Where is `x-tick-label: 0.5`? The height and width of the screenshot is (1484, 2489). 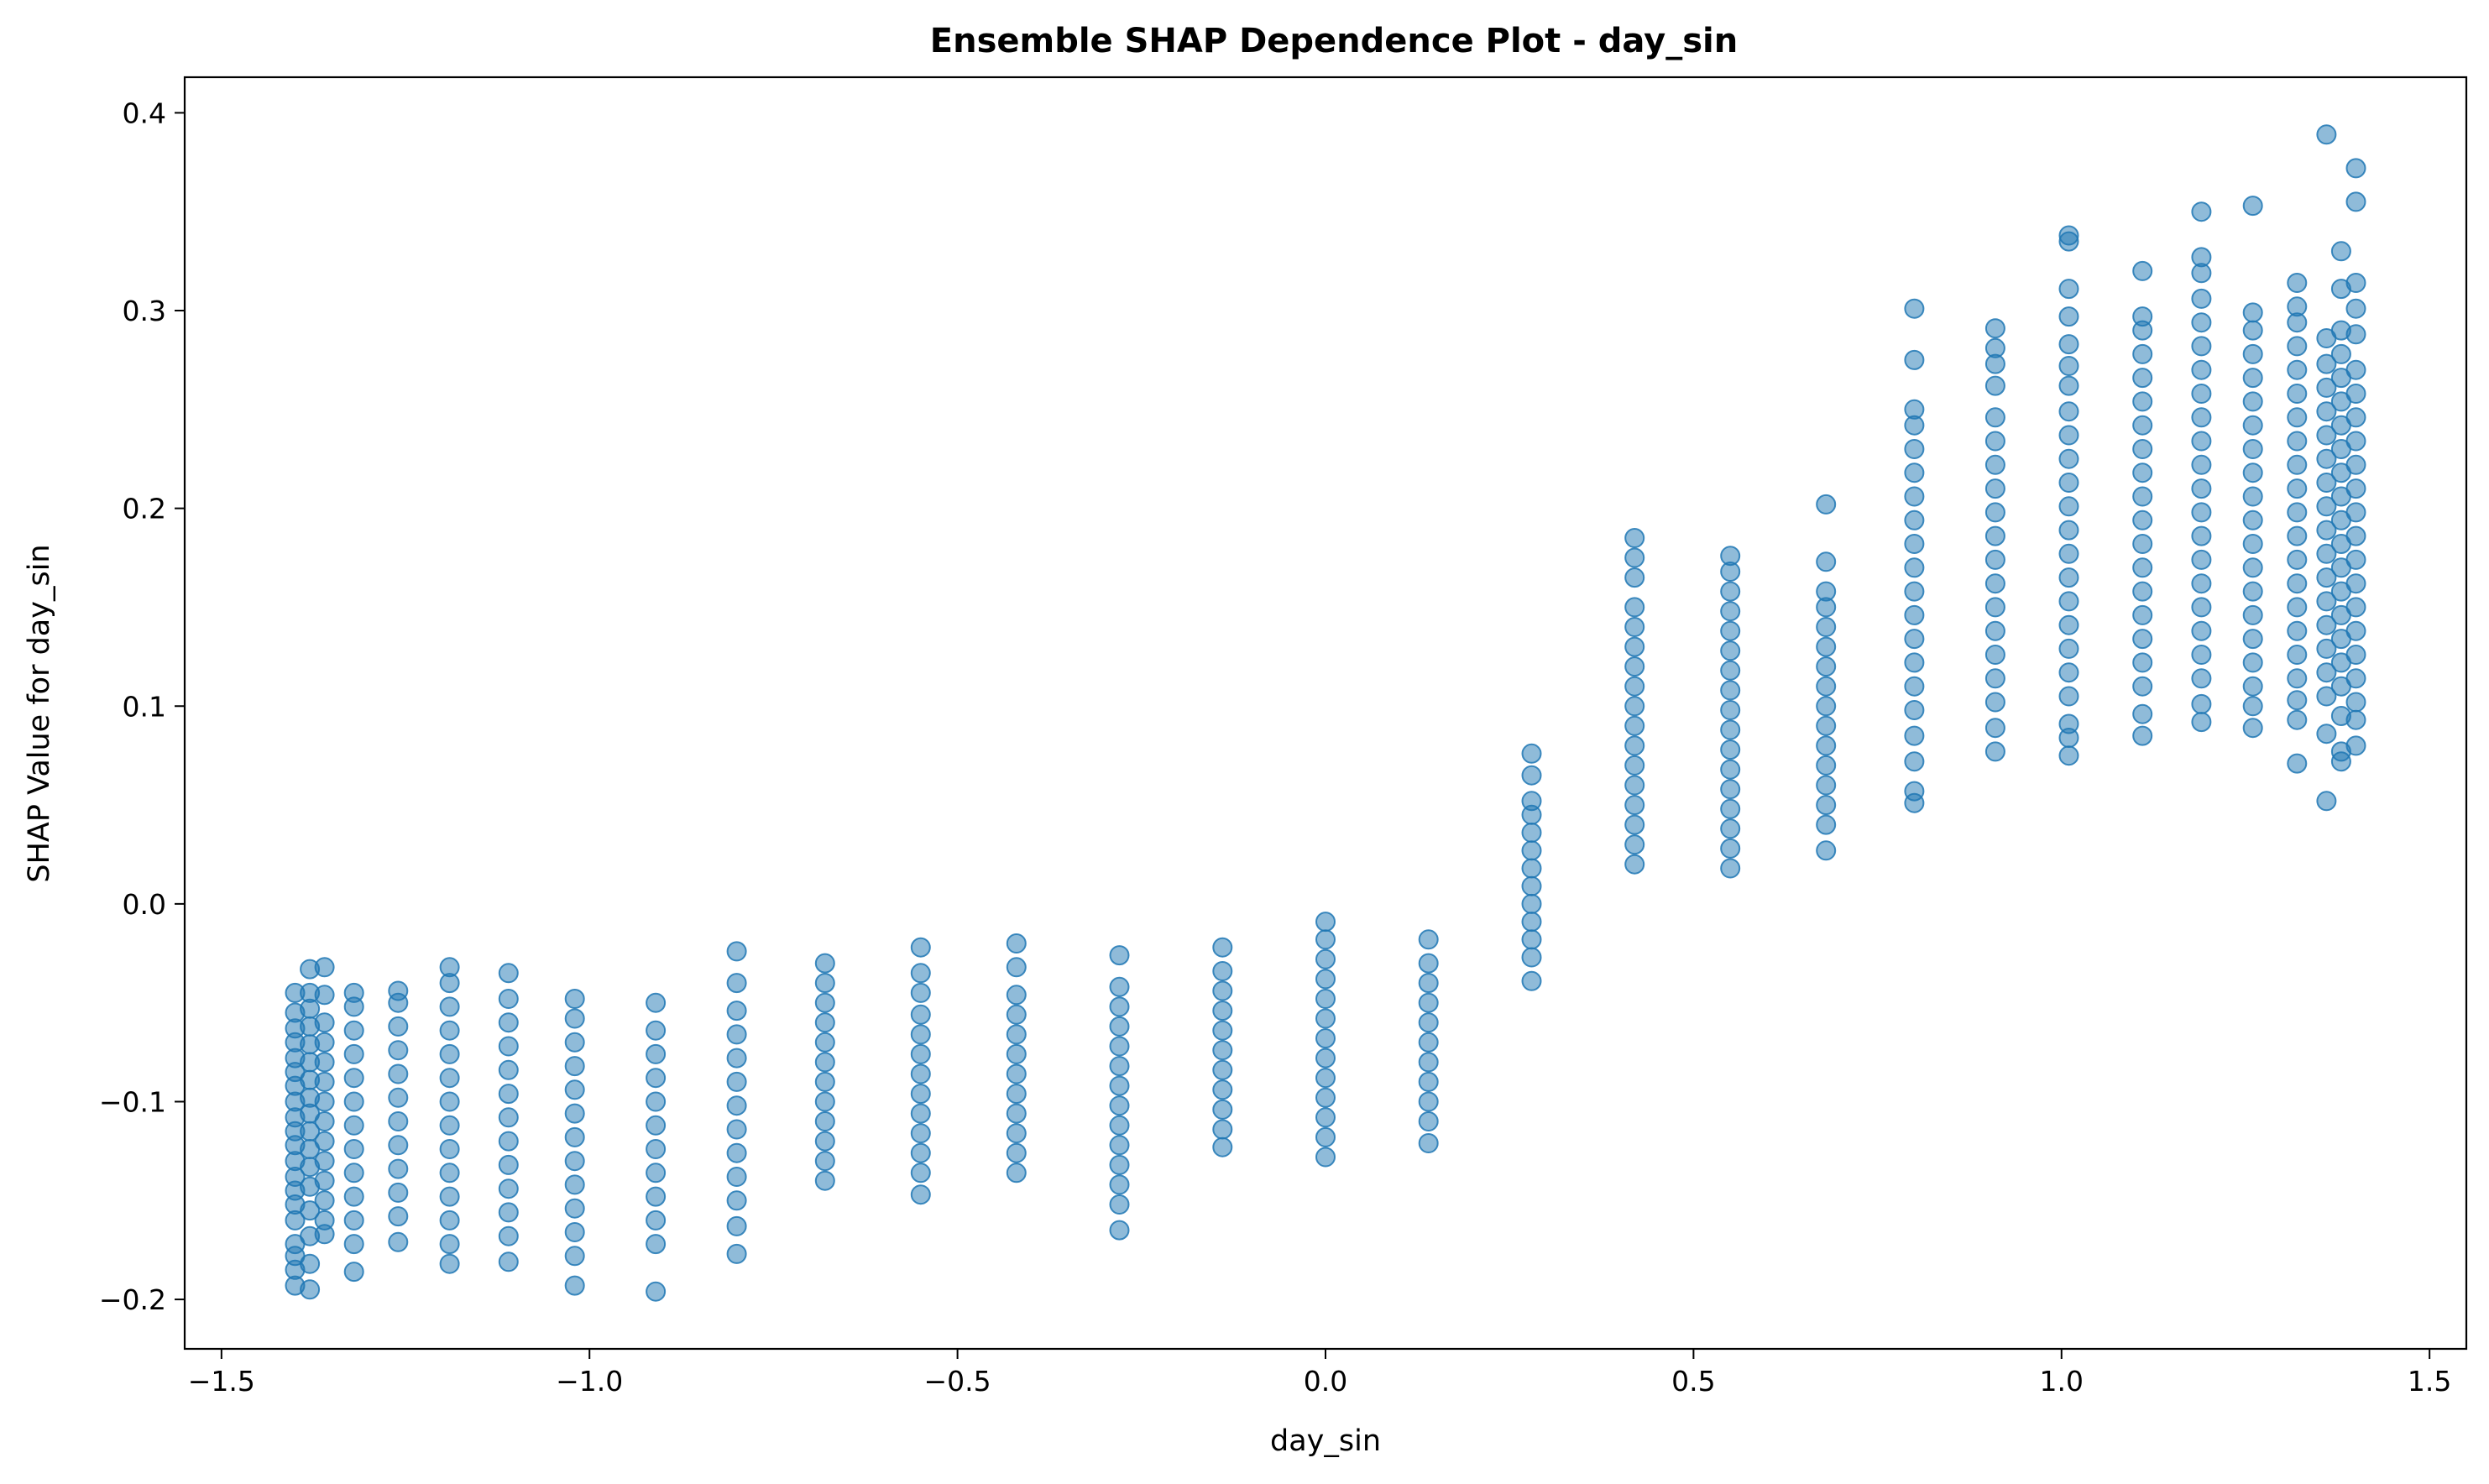
x-tick-label: 0.5 is located at coordinates (1693, 1381).